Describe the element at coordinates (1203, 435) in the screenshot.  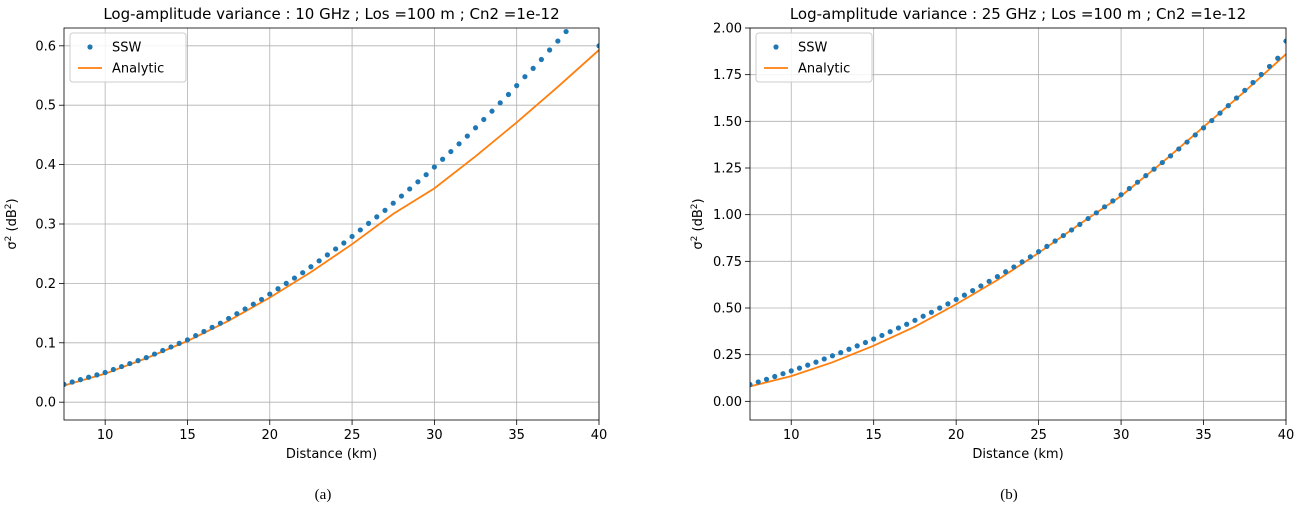
I see `x-tick-label: 35` at that location.